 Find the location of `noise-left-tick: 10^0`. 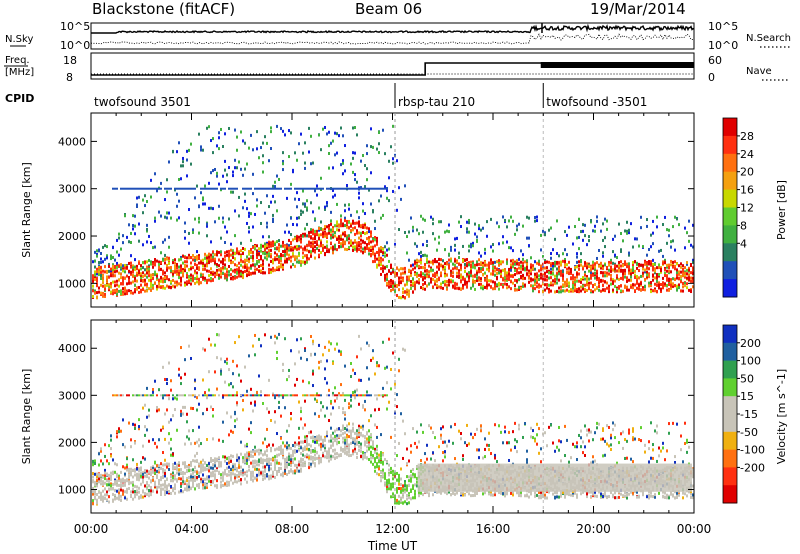

noise-left-tick: 10^0 is located at coordinates (75, 45).